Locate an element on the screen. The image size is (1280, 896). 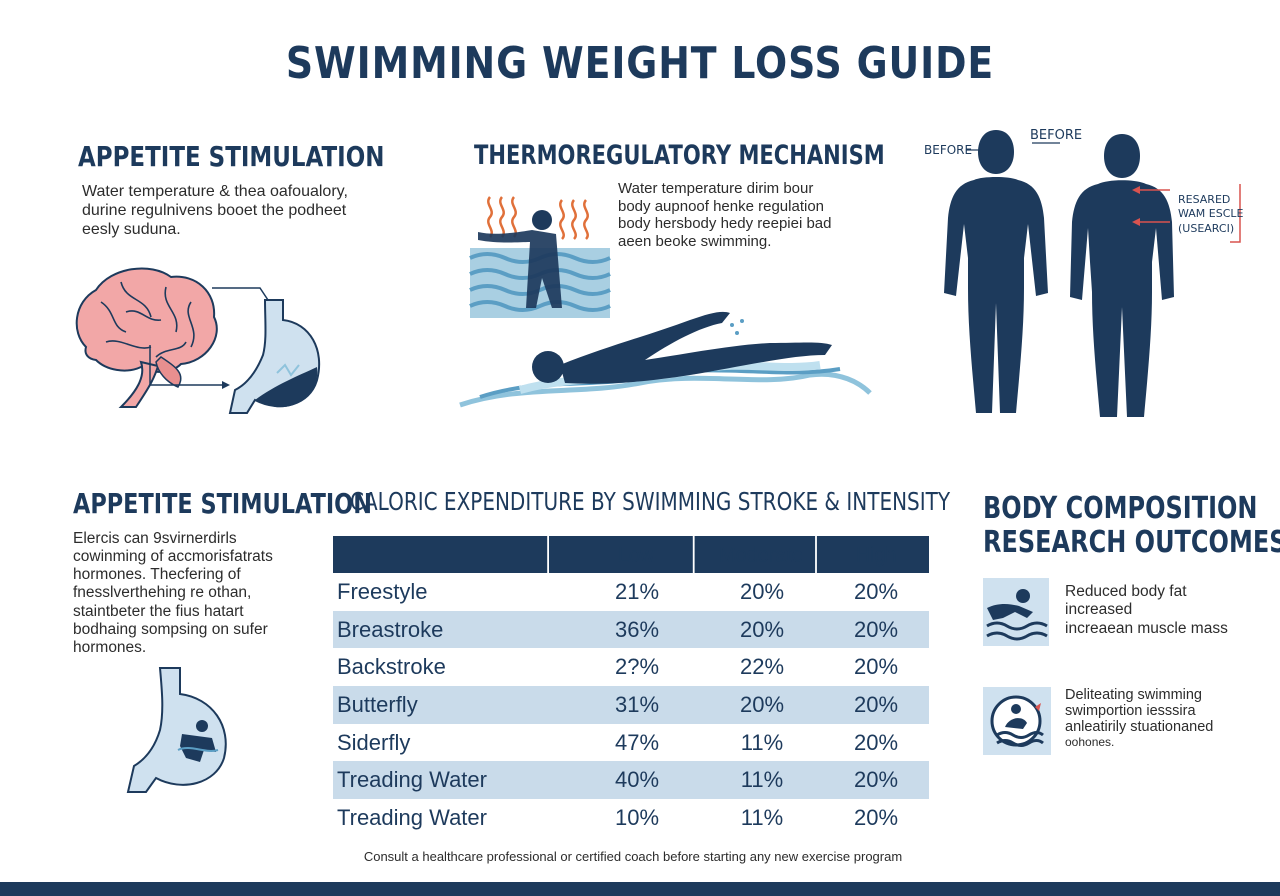
table-cell-low: 40% is located at coordinates (637, 780).